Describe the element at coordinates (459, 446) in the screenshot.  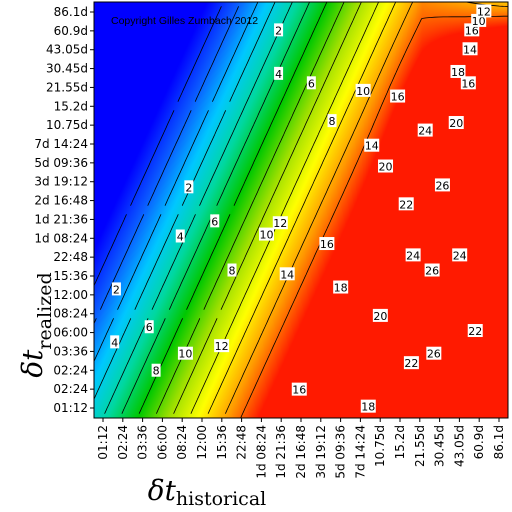
I see `x-tick-label: 43.05d` at that location.